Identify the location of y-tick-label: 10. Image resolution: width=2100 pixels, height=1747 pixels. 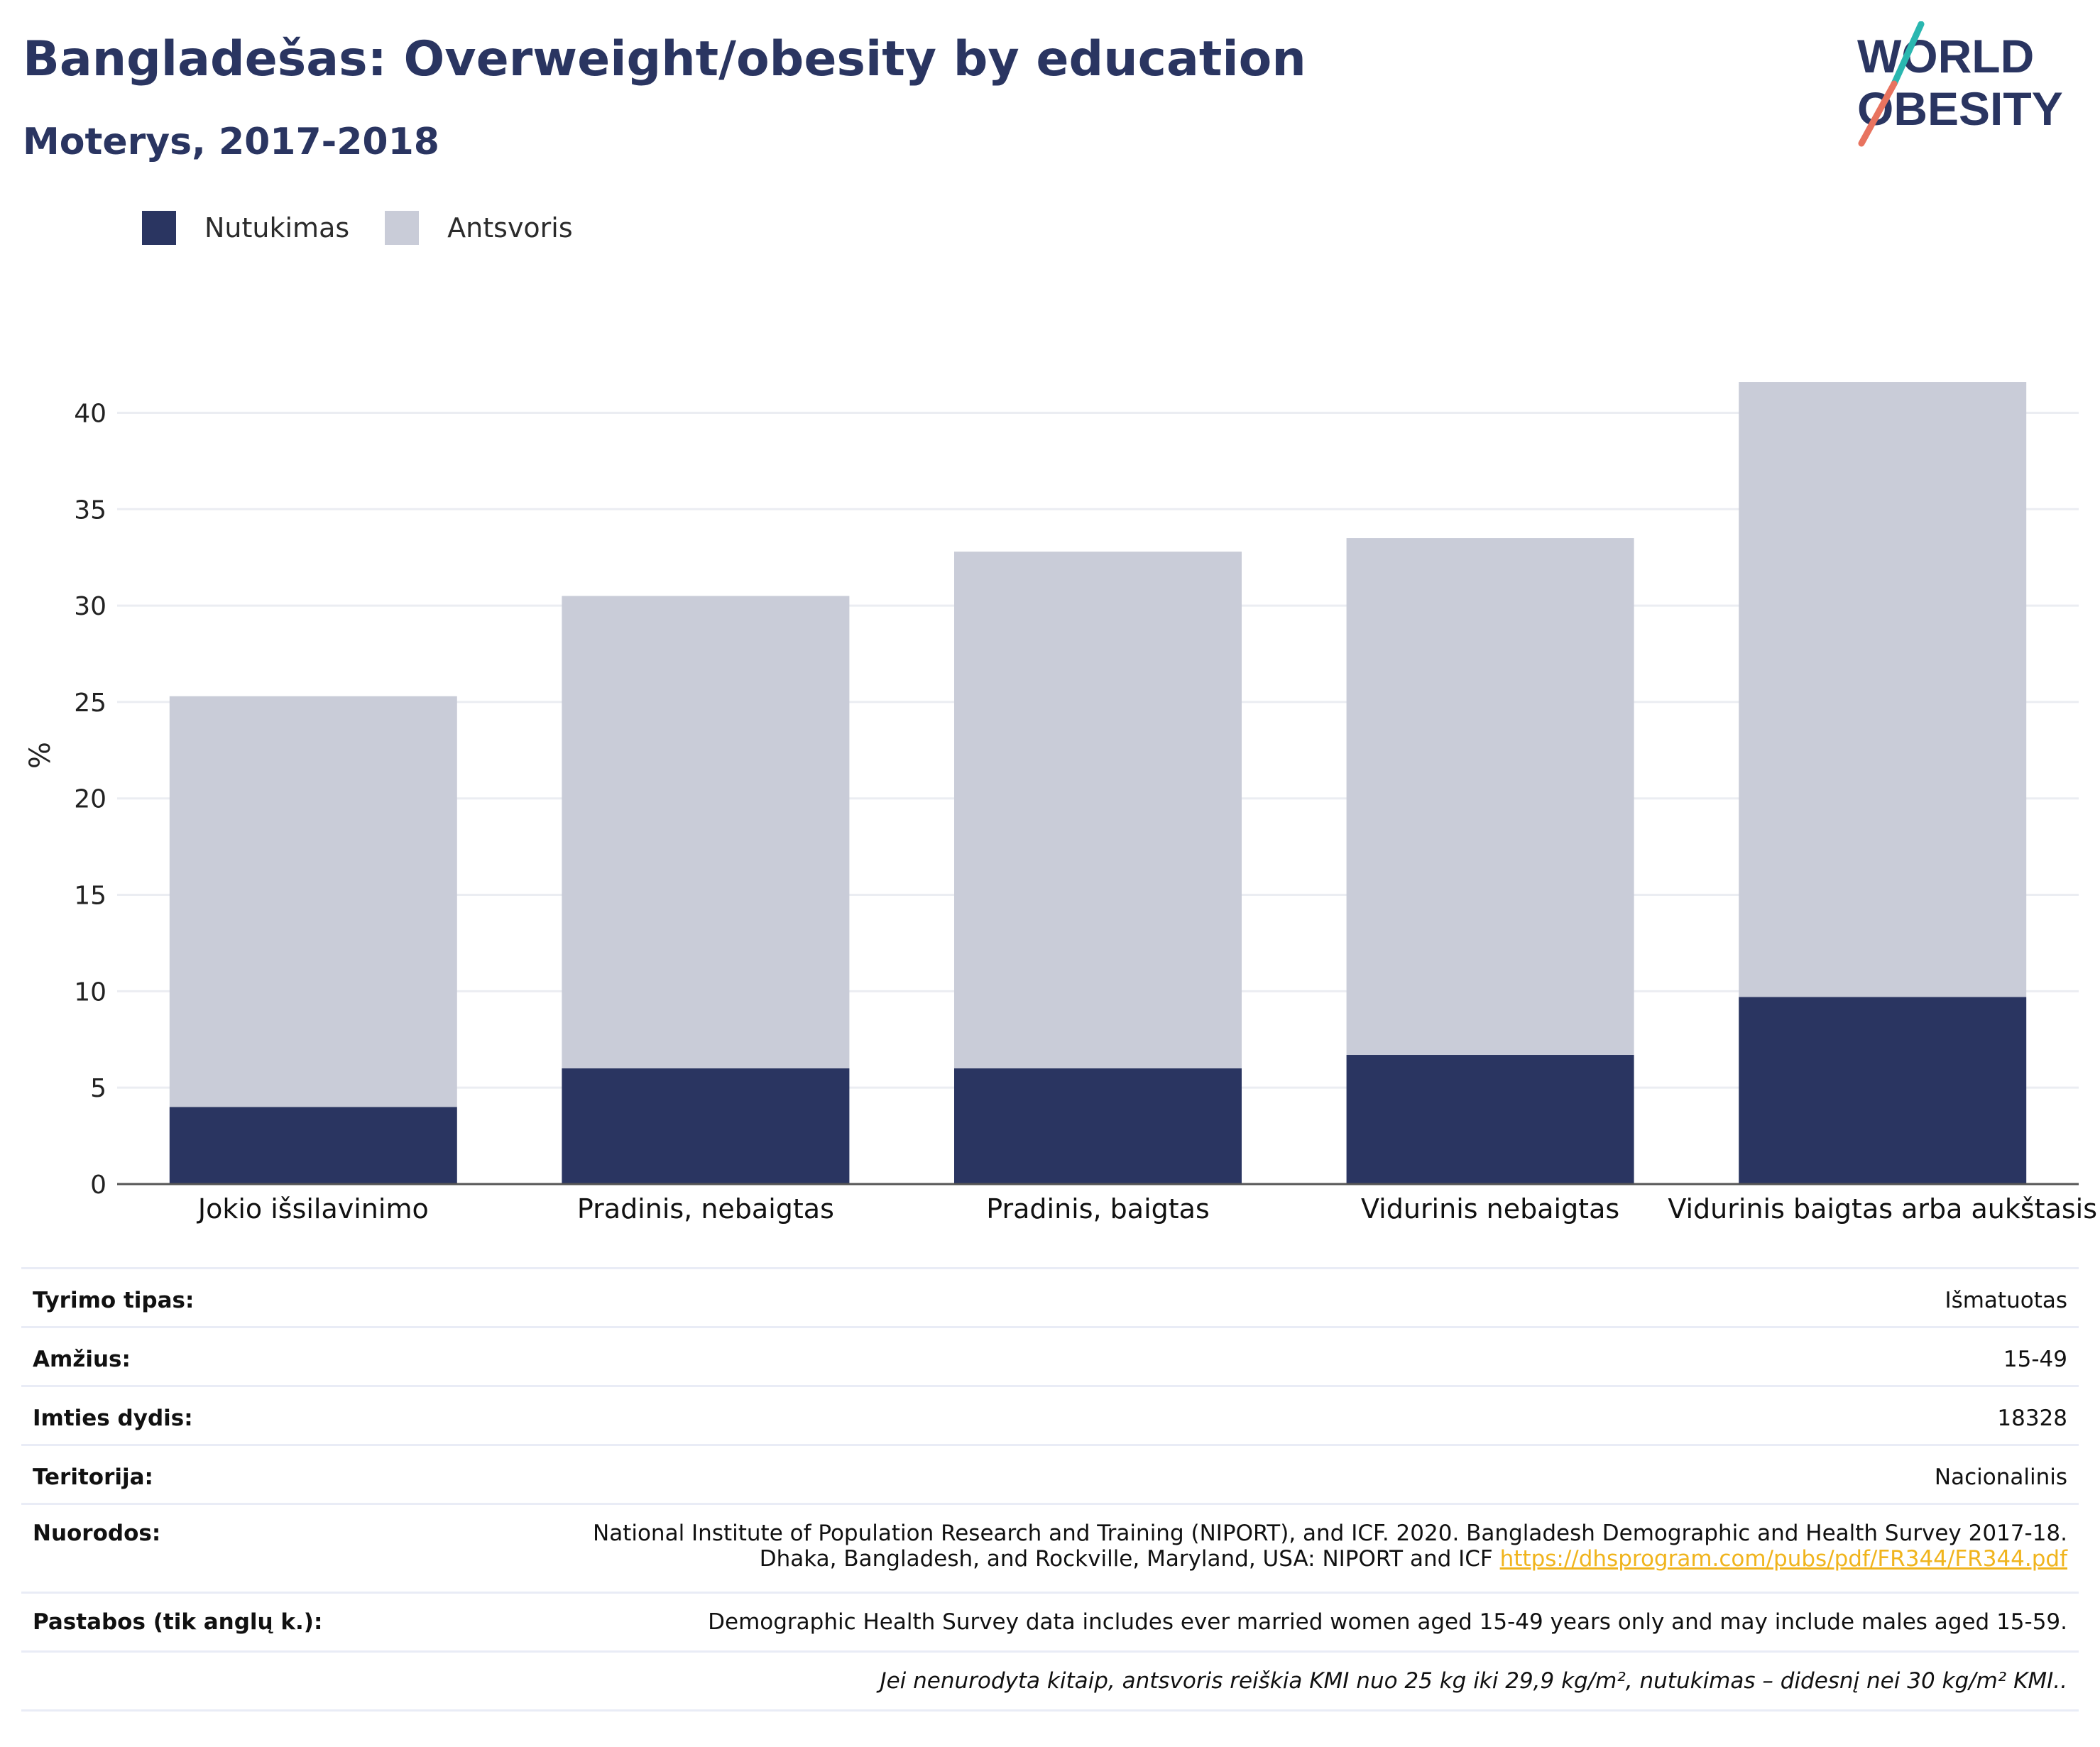
(90, 992).